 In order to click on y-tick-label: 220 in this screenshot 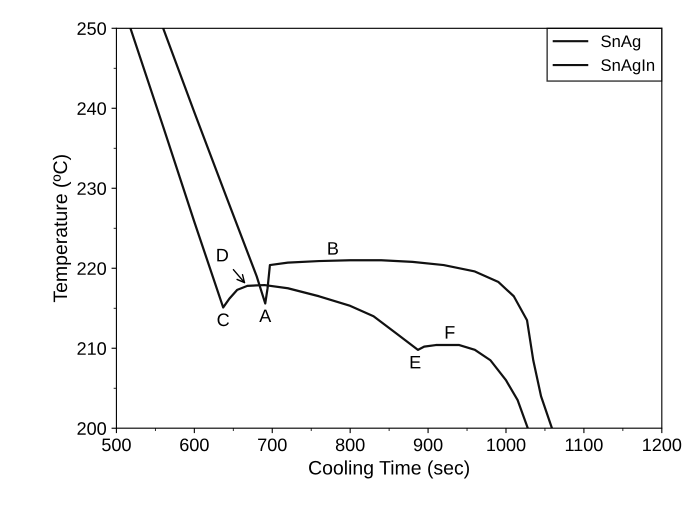, I will do `click(91, 268)`.